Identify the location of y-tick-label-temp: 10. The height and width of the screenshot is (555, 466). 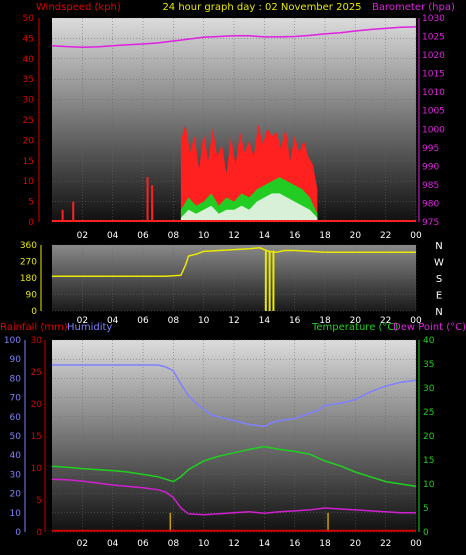
(429, 485).